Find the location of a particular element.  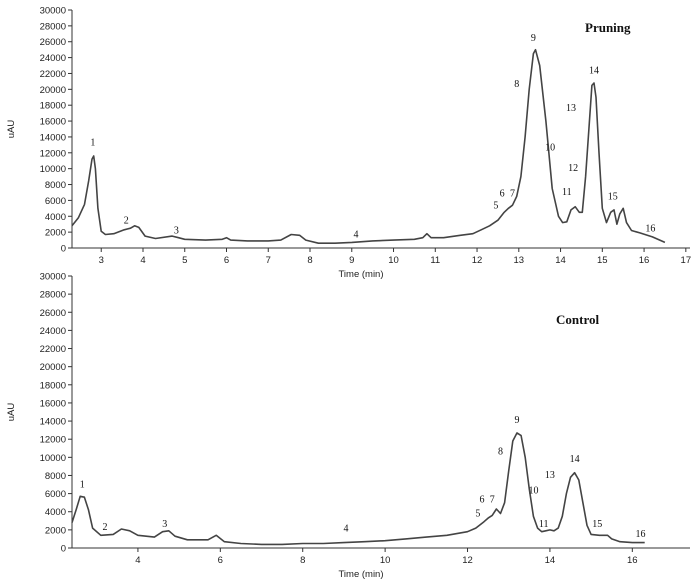

x-tick-label: 9 is located at coordinates (351, 260).